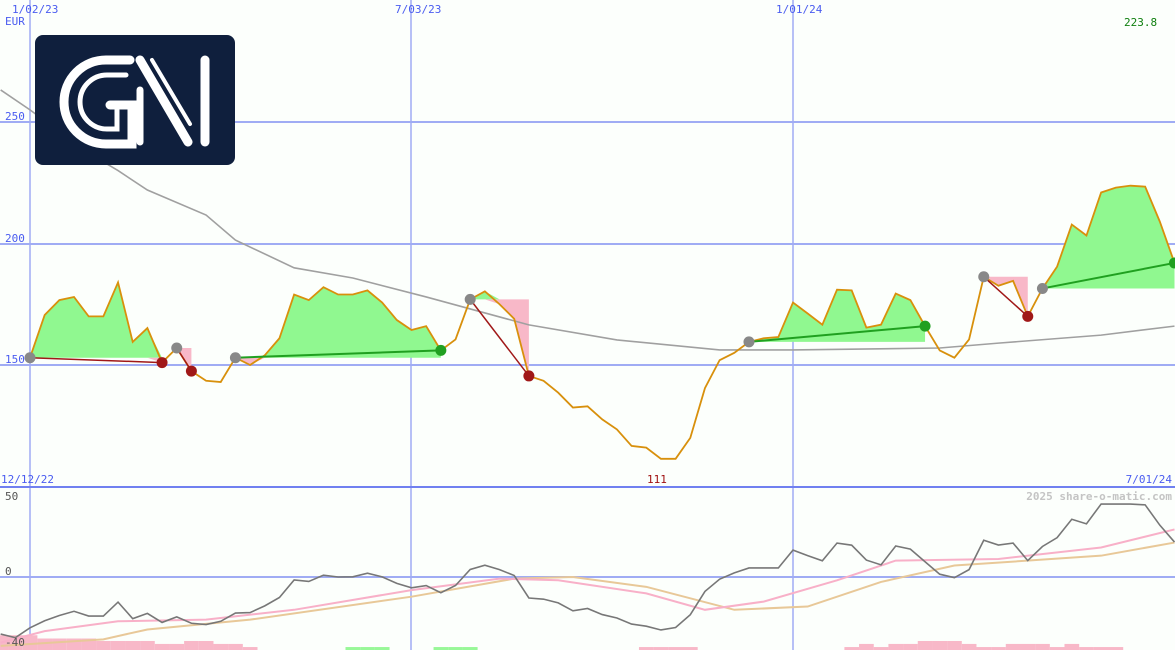 This screenshot has width=1175, height=650. What do you see at coordinates (15, 116) in the screenshot?
I see `y-tick-label: 250` at bounding box center [15, 116].